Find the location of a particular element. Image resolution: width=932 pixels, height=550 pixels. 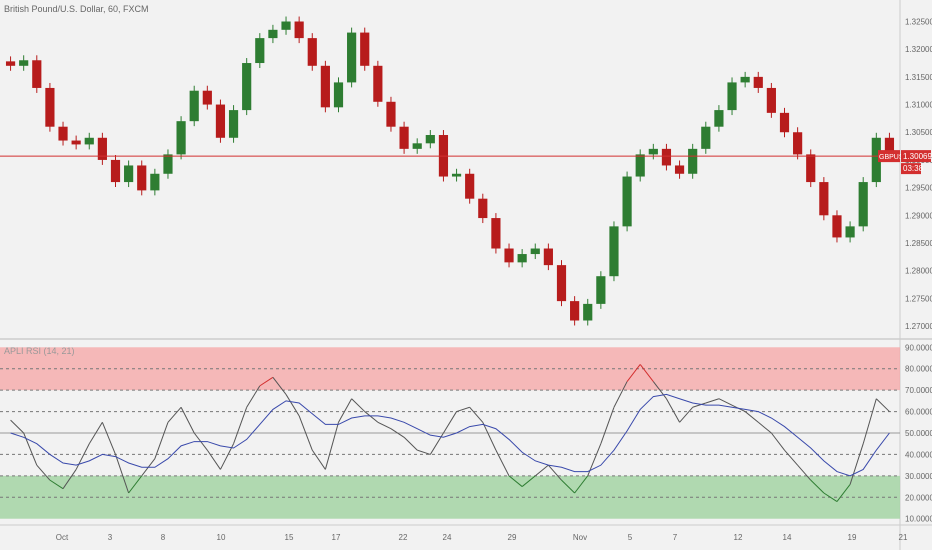

rsi-axis-label: 30.0000 is located at coordinates (918, 476).